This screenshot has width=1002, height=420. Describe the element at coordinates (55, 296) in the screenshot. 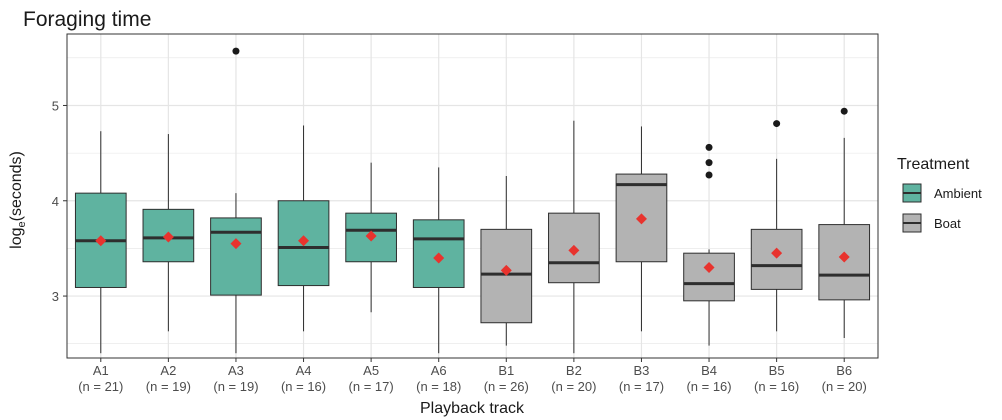

I see `y-tick-label: 3` at that location.